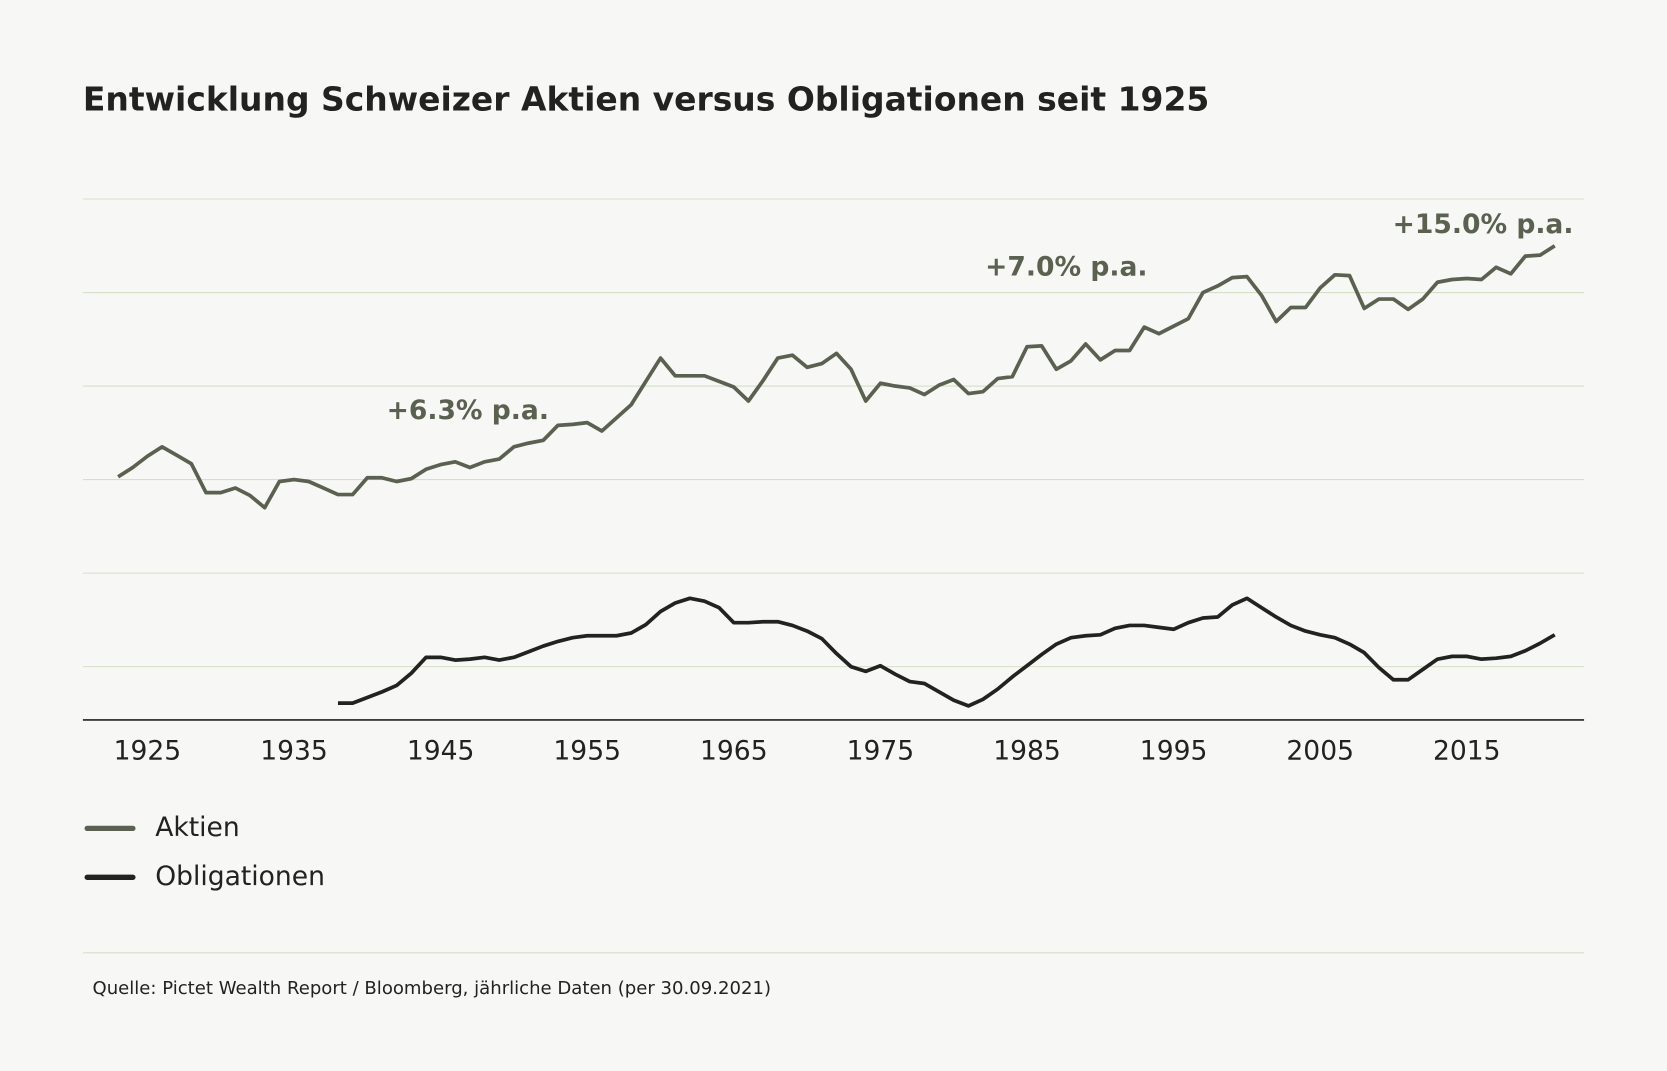  What do you see at coordinates (1066, 267) in the screenshot?
I see `annotation: +7.0% p.a.` at bounding box center [1066, 267].